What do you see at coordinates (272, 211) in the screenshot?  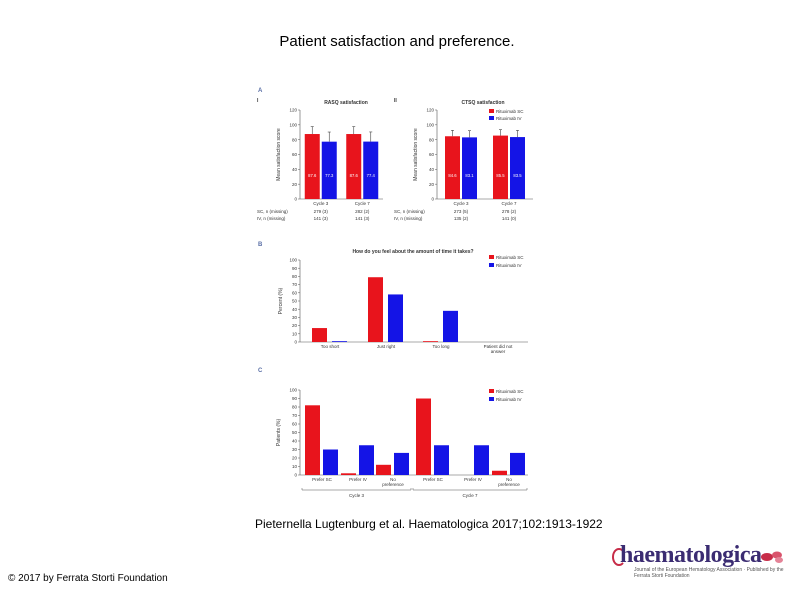 I see `count-label-sc-a-i: SC, n (missing)` at bounding box center [272, 211].